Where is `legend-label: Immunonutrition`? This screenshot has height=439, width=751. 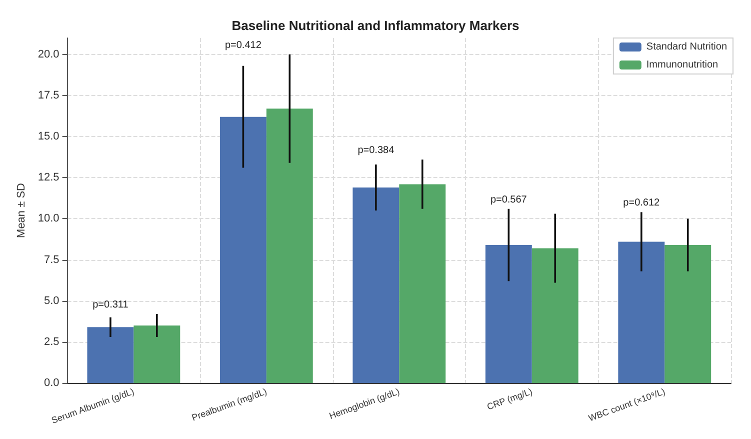
legend-label: Immunonutrition is located at coordinates (682, 65).